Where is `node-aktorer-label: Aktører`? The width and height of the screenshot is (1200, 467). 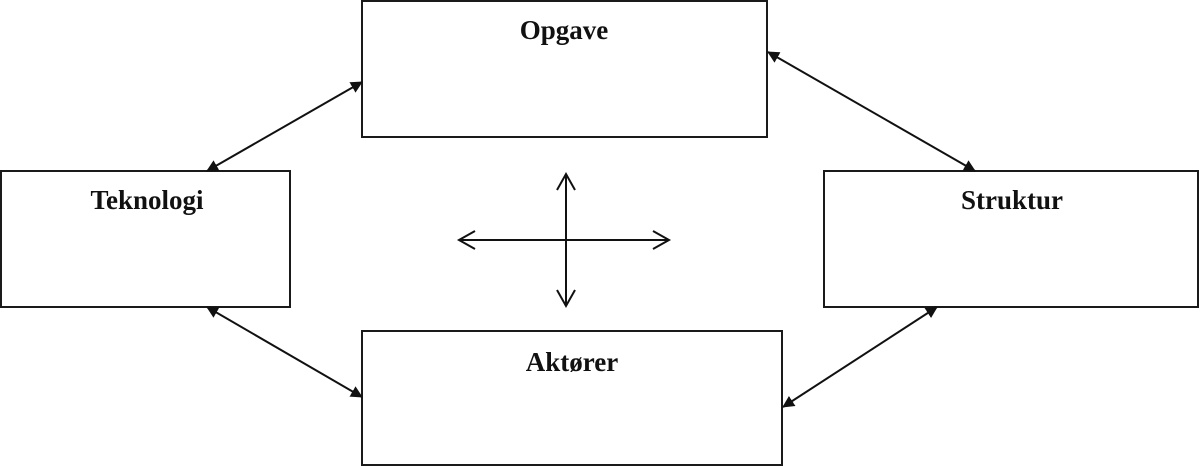
node-aktorer-label: Aktører is located at coordinates (572, 362).